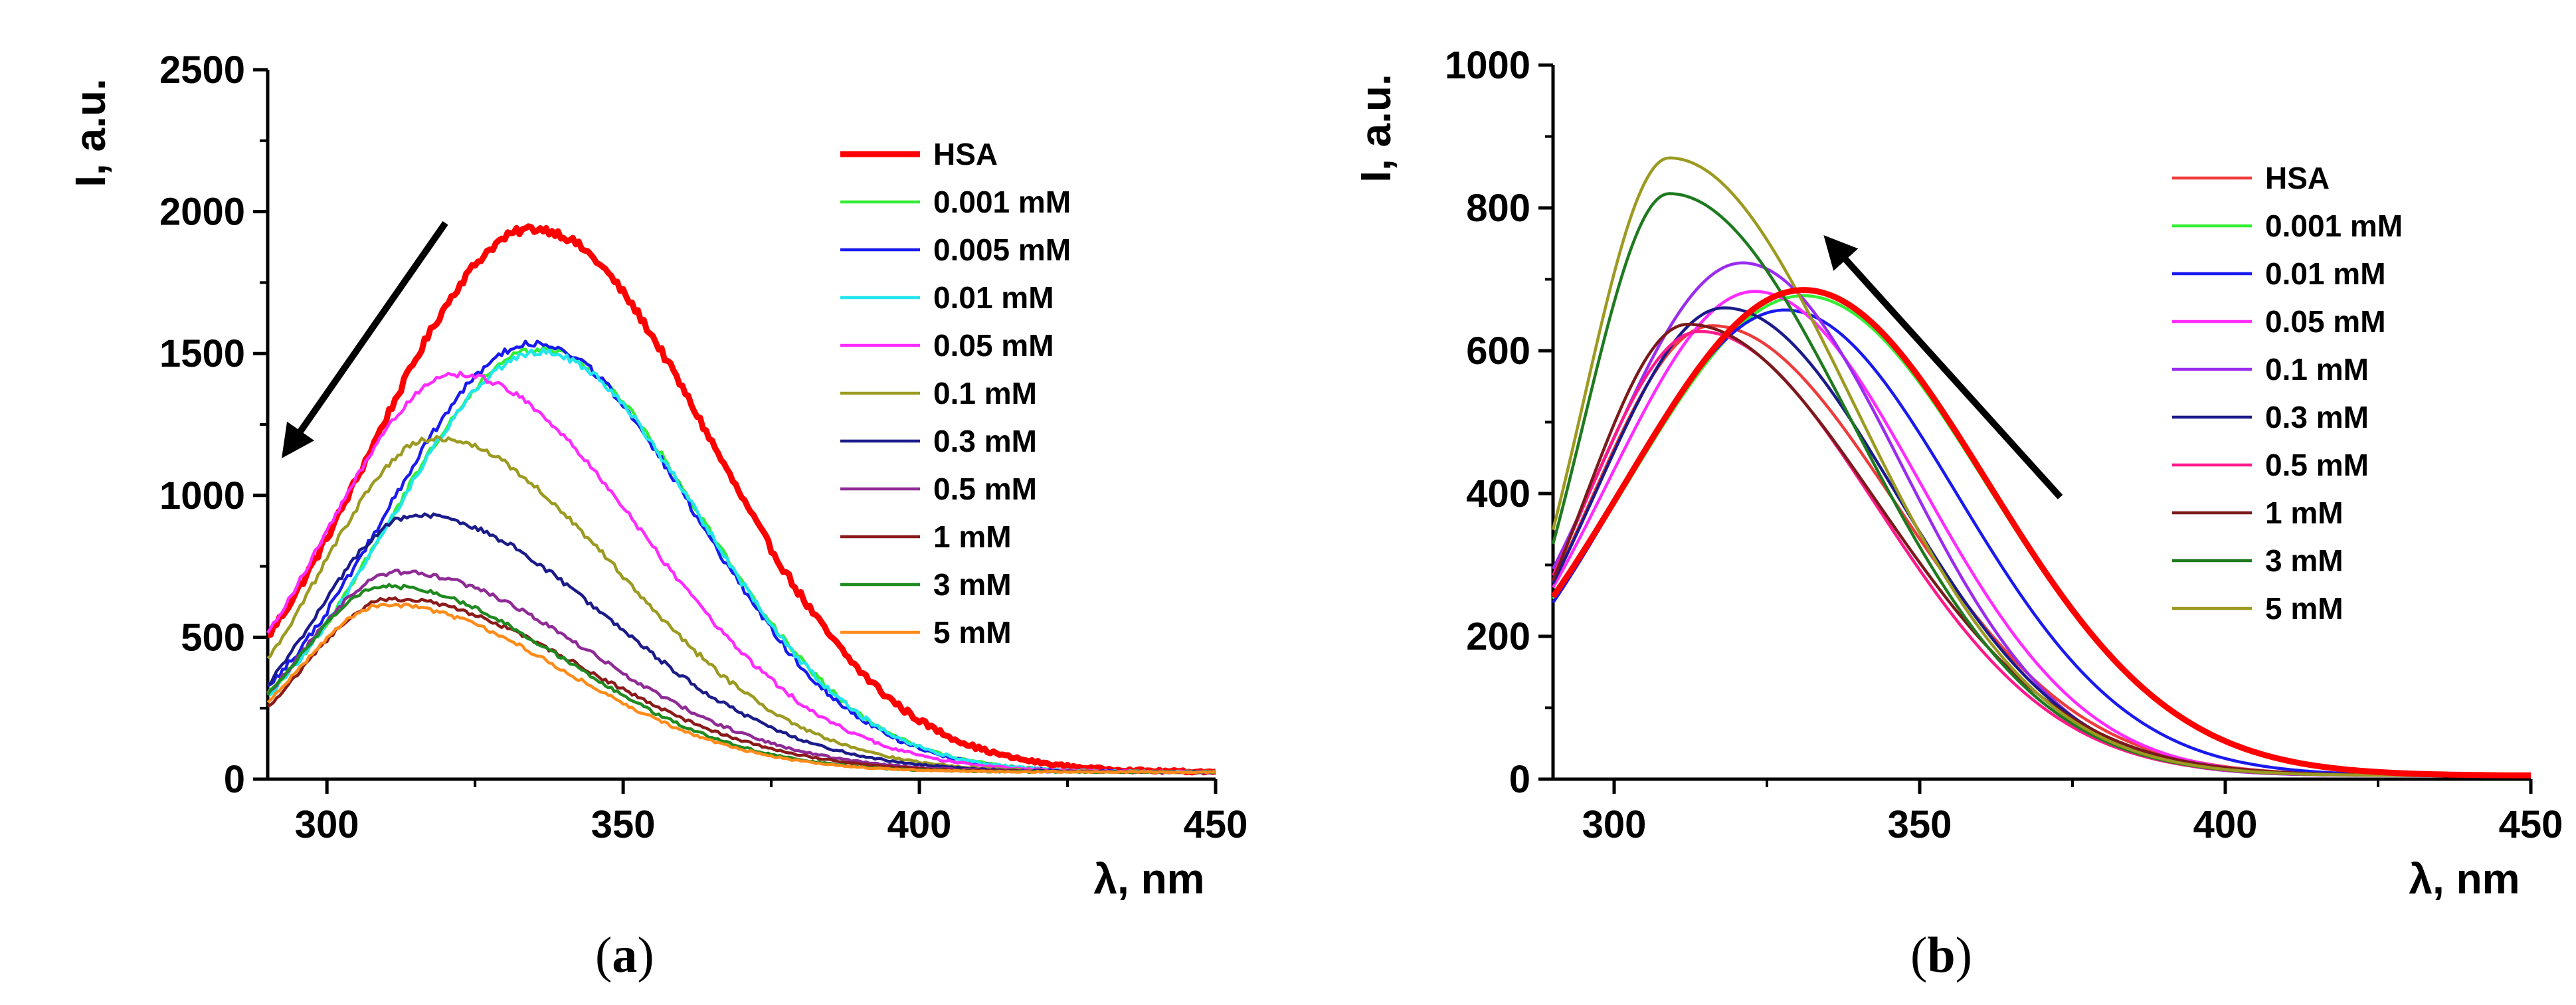  I want to click on y-axis-label-b: I, a.u., so click(1376, 128).